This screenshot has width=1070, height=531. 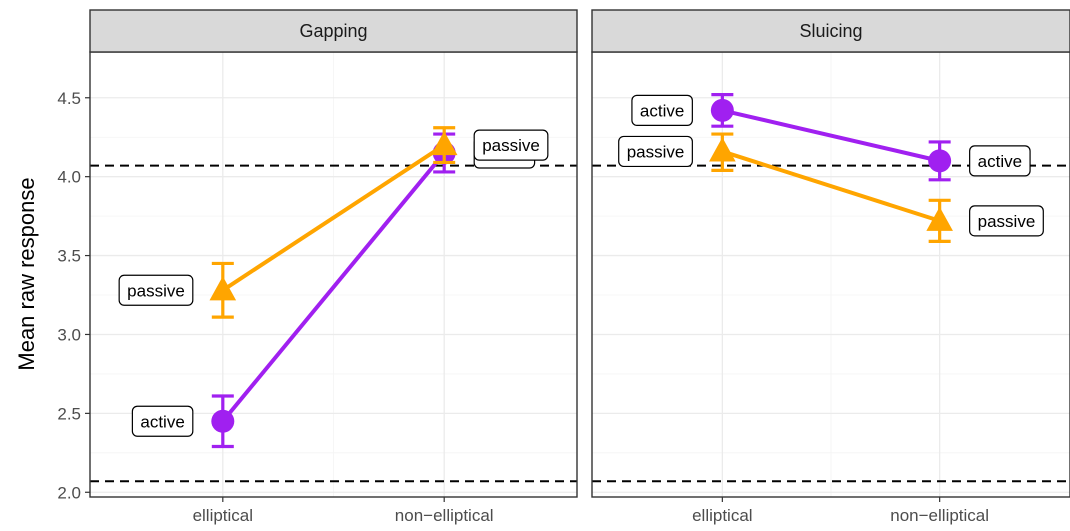 I want to click on y-axis-title: Mean raw response, so click(x=26, y=273).